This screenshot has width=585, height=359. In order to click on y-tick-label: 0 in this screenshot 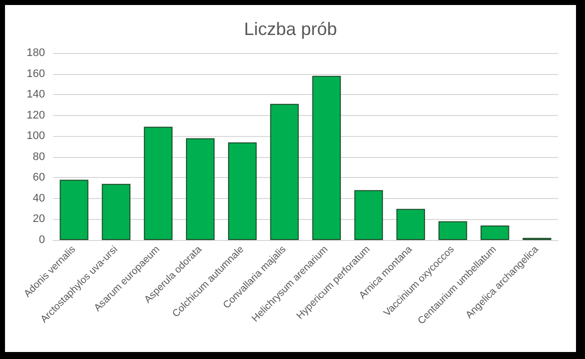, I will do `click(41, 240)`.